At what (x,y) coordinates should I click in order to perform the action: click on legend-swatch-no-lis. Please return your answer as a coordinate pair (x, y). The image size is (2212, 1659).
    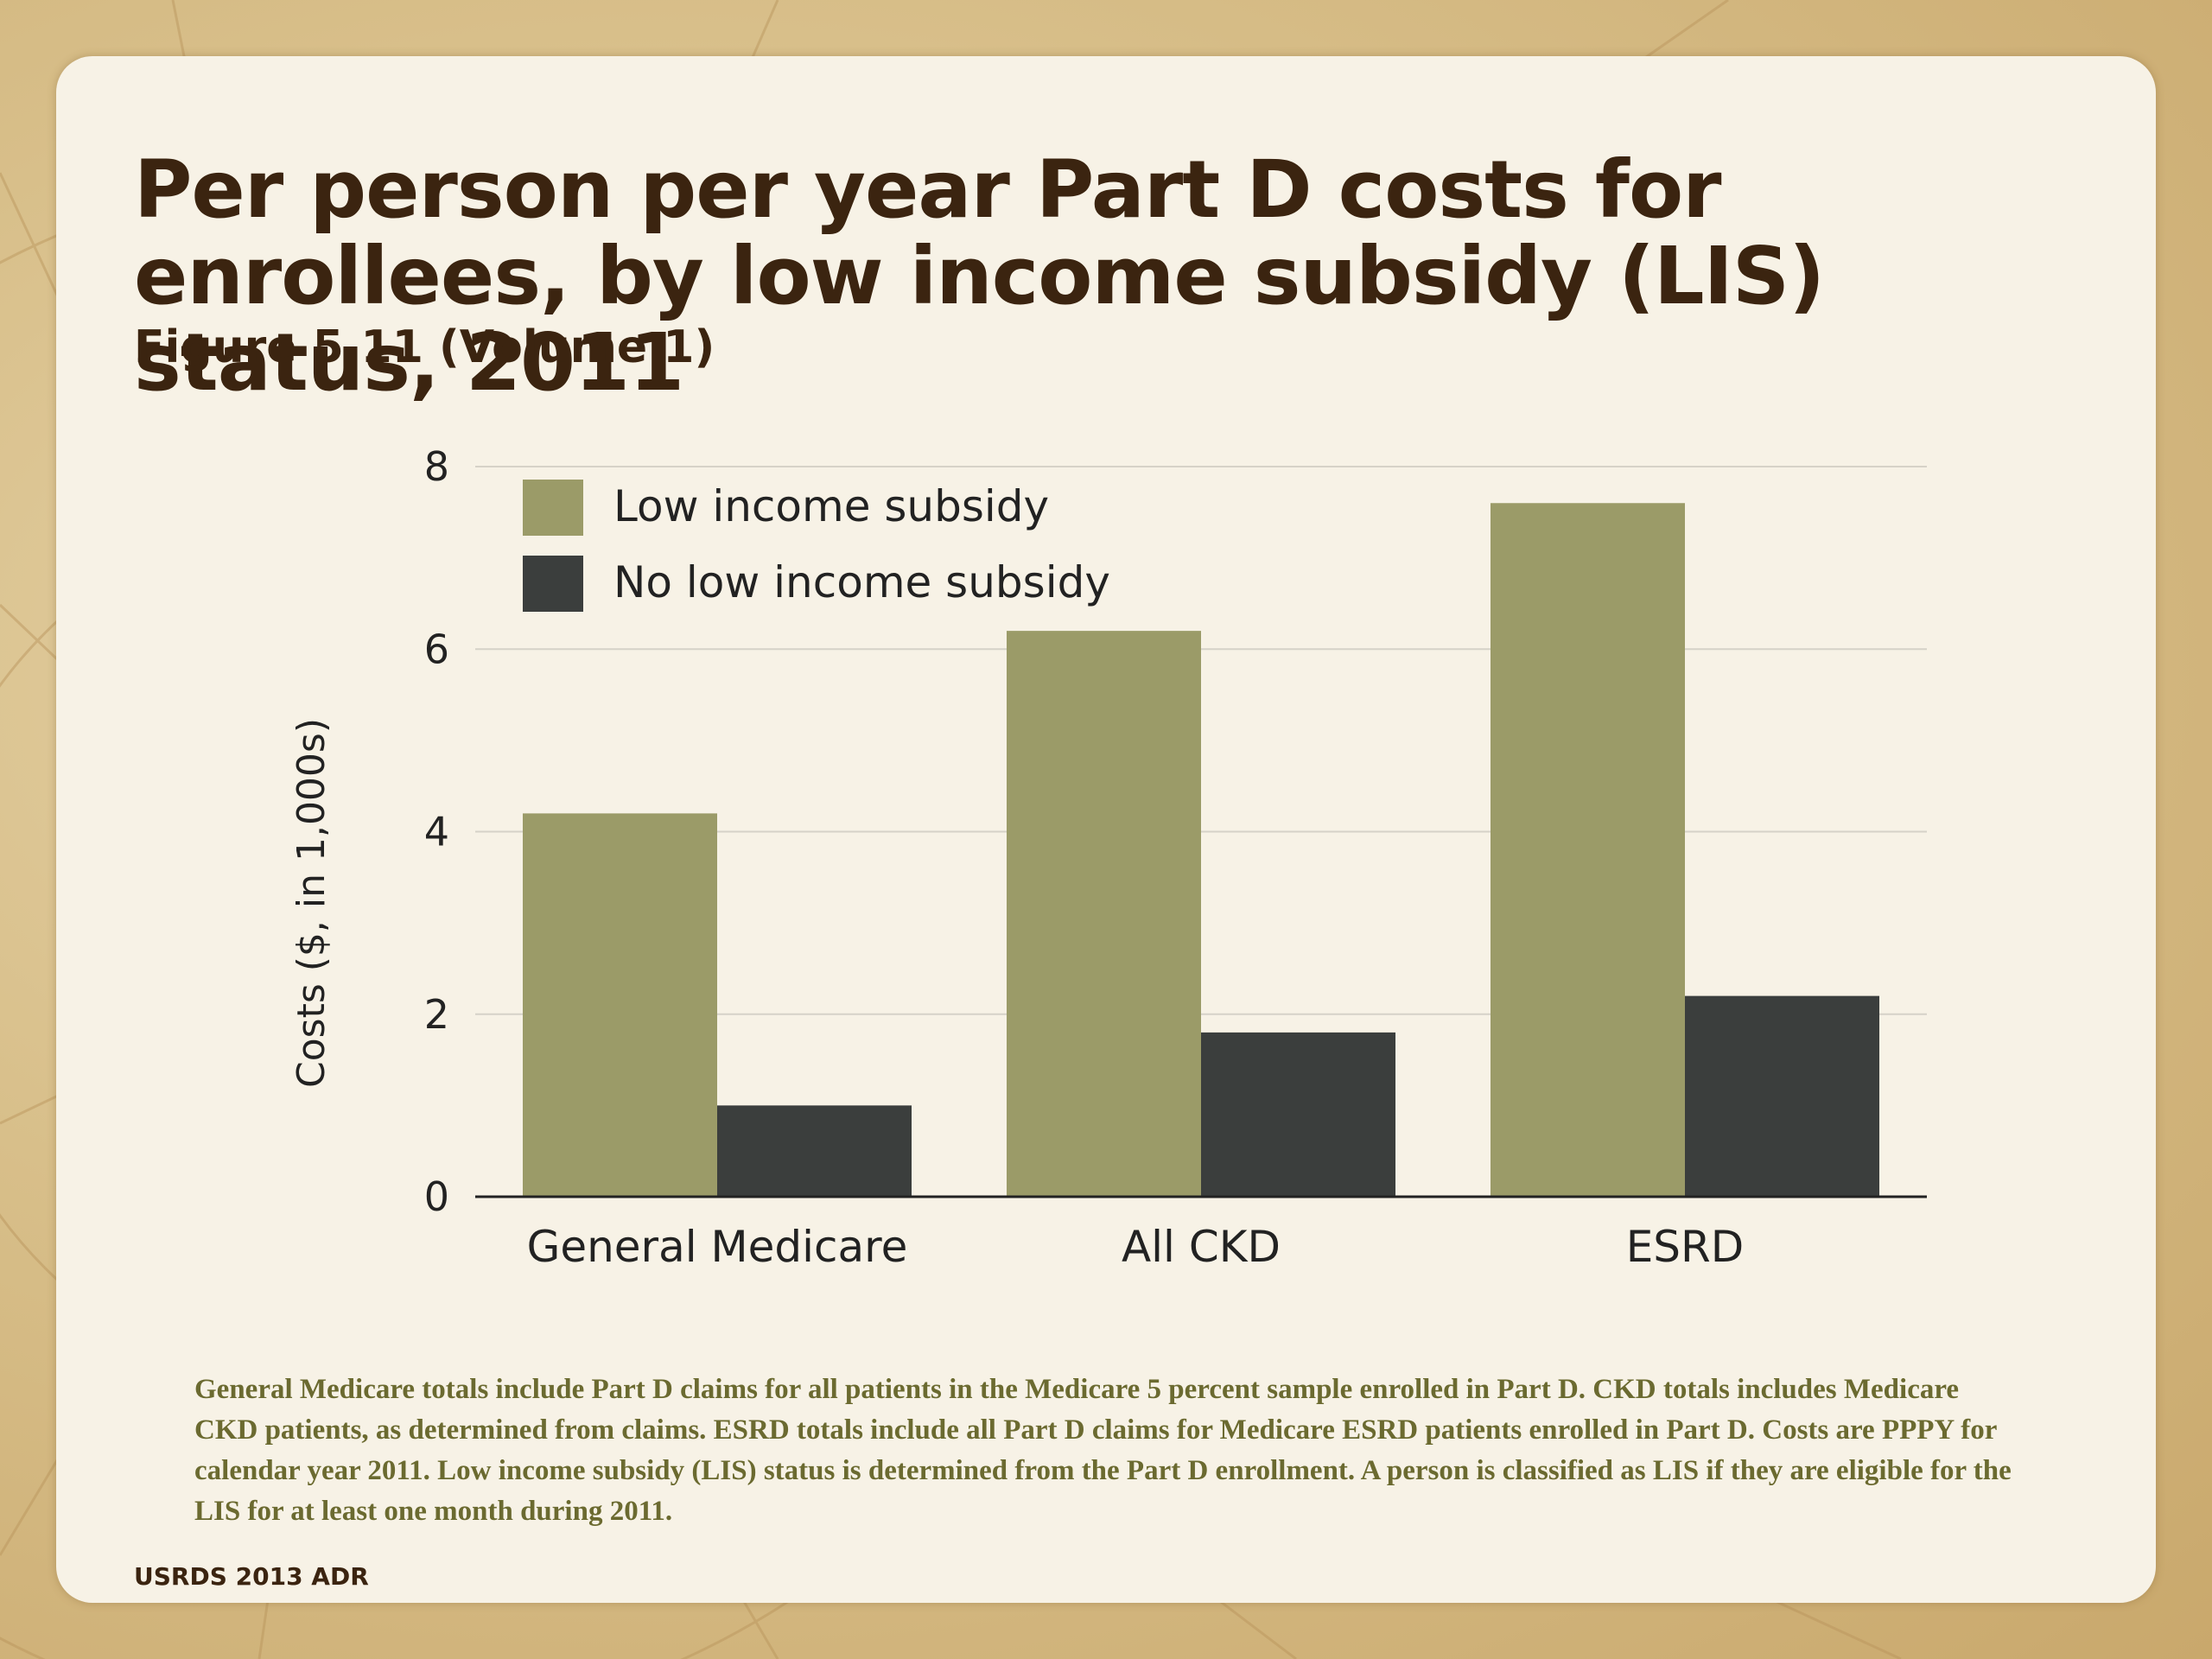
    Looking at the image, I should click on (553, 584).